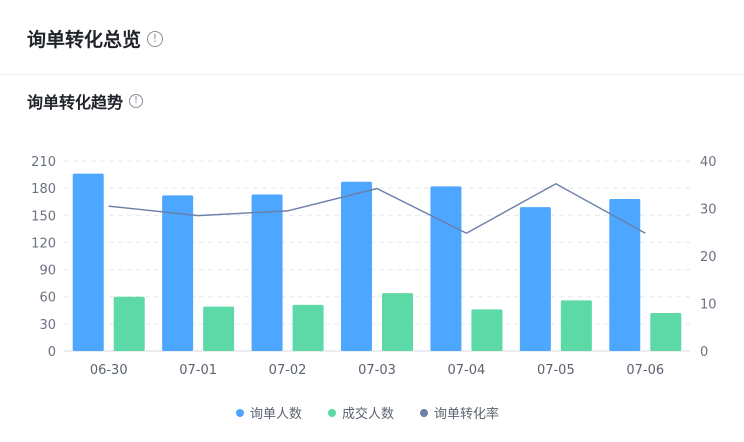  Describe the element at coordinates (84, 40) in the screenshot. I see `page-title-text: 询单转化总览` at that location.